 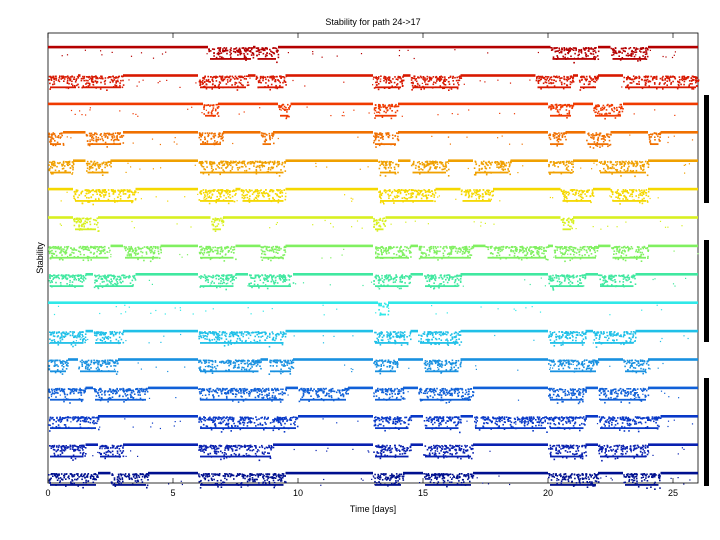 What do you see at coordinates (416, 274) in the screenshot?
I see `series-line` at bounding box center [416, 274].